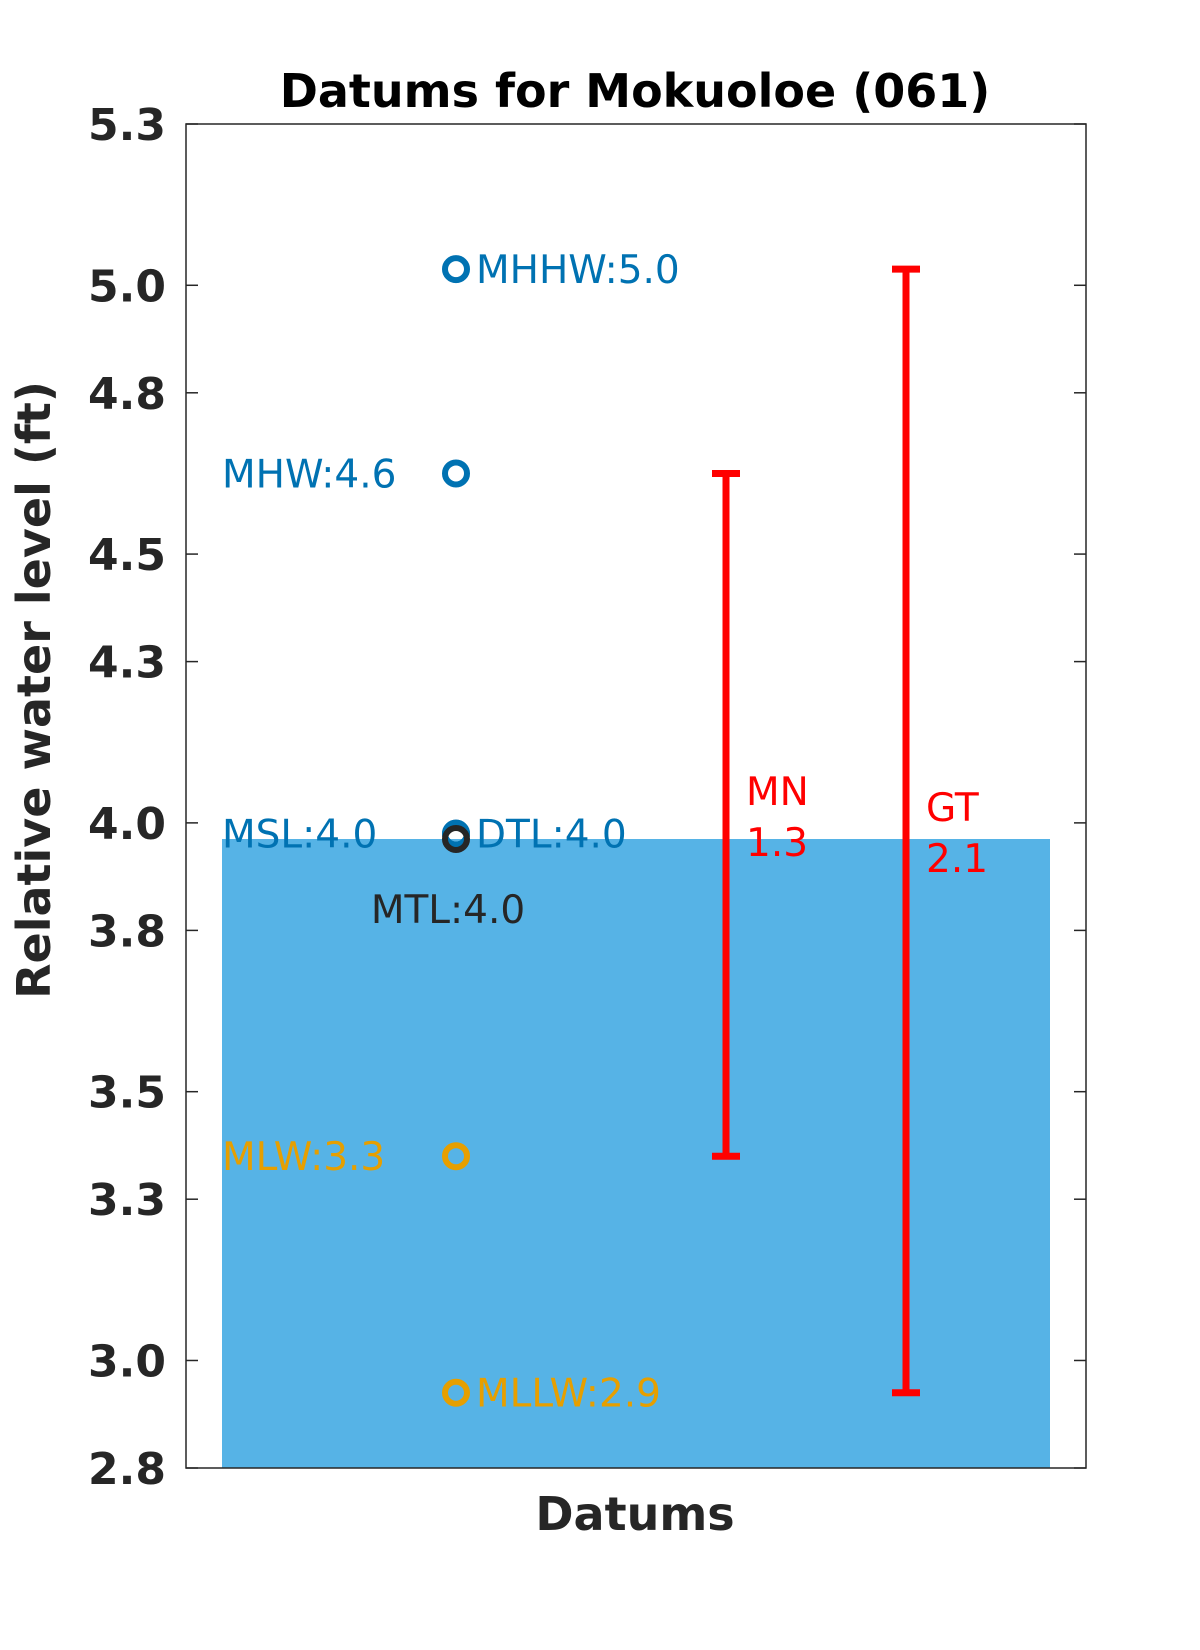 This screenshot has width=1200, height=1650. What do you see at coordinates (127, 286) in the screenshot?
I see `y-tick-label: 5.0` at bounding box center [127, 286].